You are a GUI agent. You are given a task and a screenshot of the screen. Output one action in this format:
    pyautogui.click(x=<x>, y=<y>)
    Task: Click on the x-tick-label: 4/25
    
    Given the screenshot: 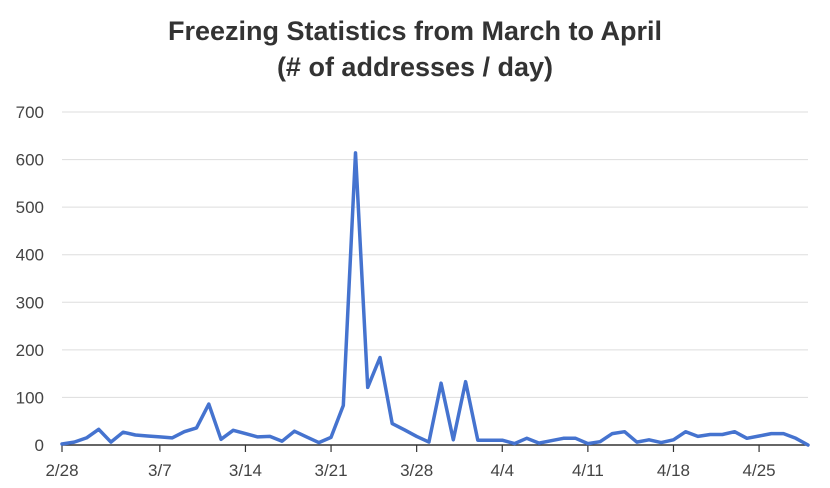 What is the action you would take?
    pyautogui.click(x=759, y=470)
    